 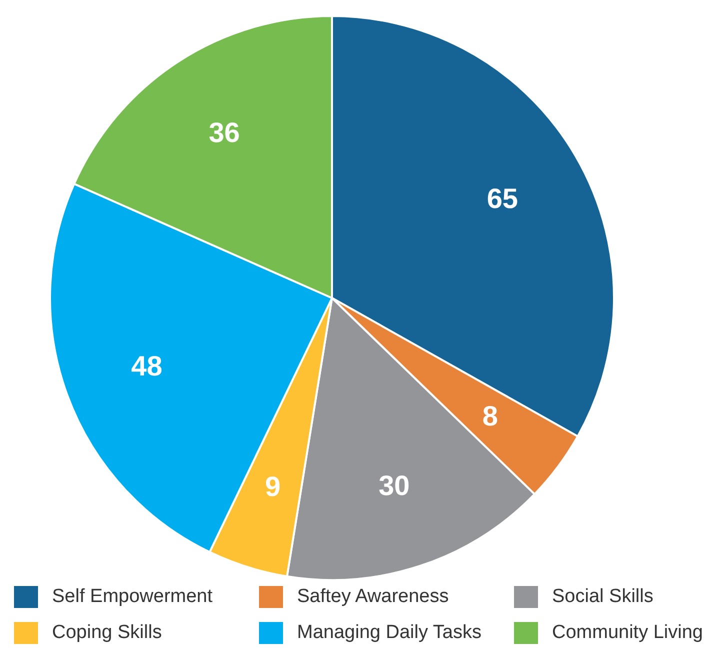 I want to click on data-label: 8, so click(x=490, y=416).